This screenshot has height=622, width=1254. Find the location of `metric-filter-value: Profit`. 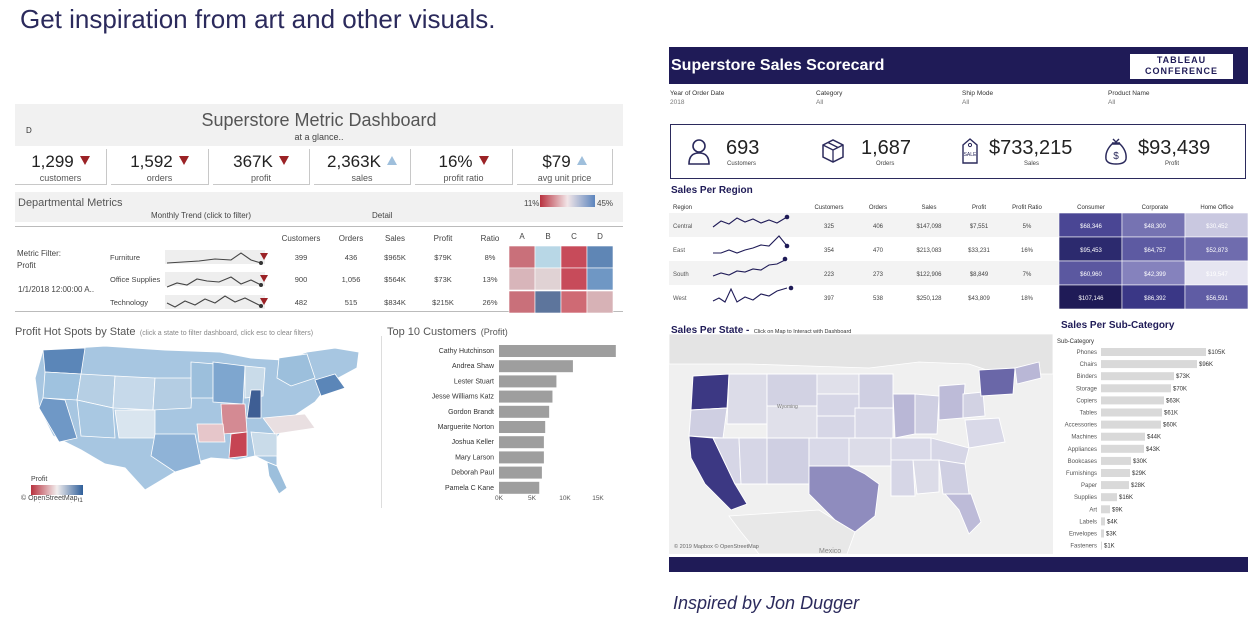

metric-filter-value: Profit is located at coordinates (26, 265).